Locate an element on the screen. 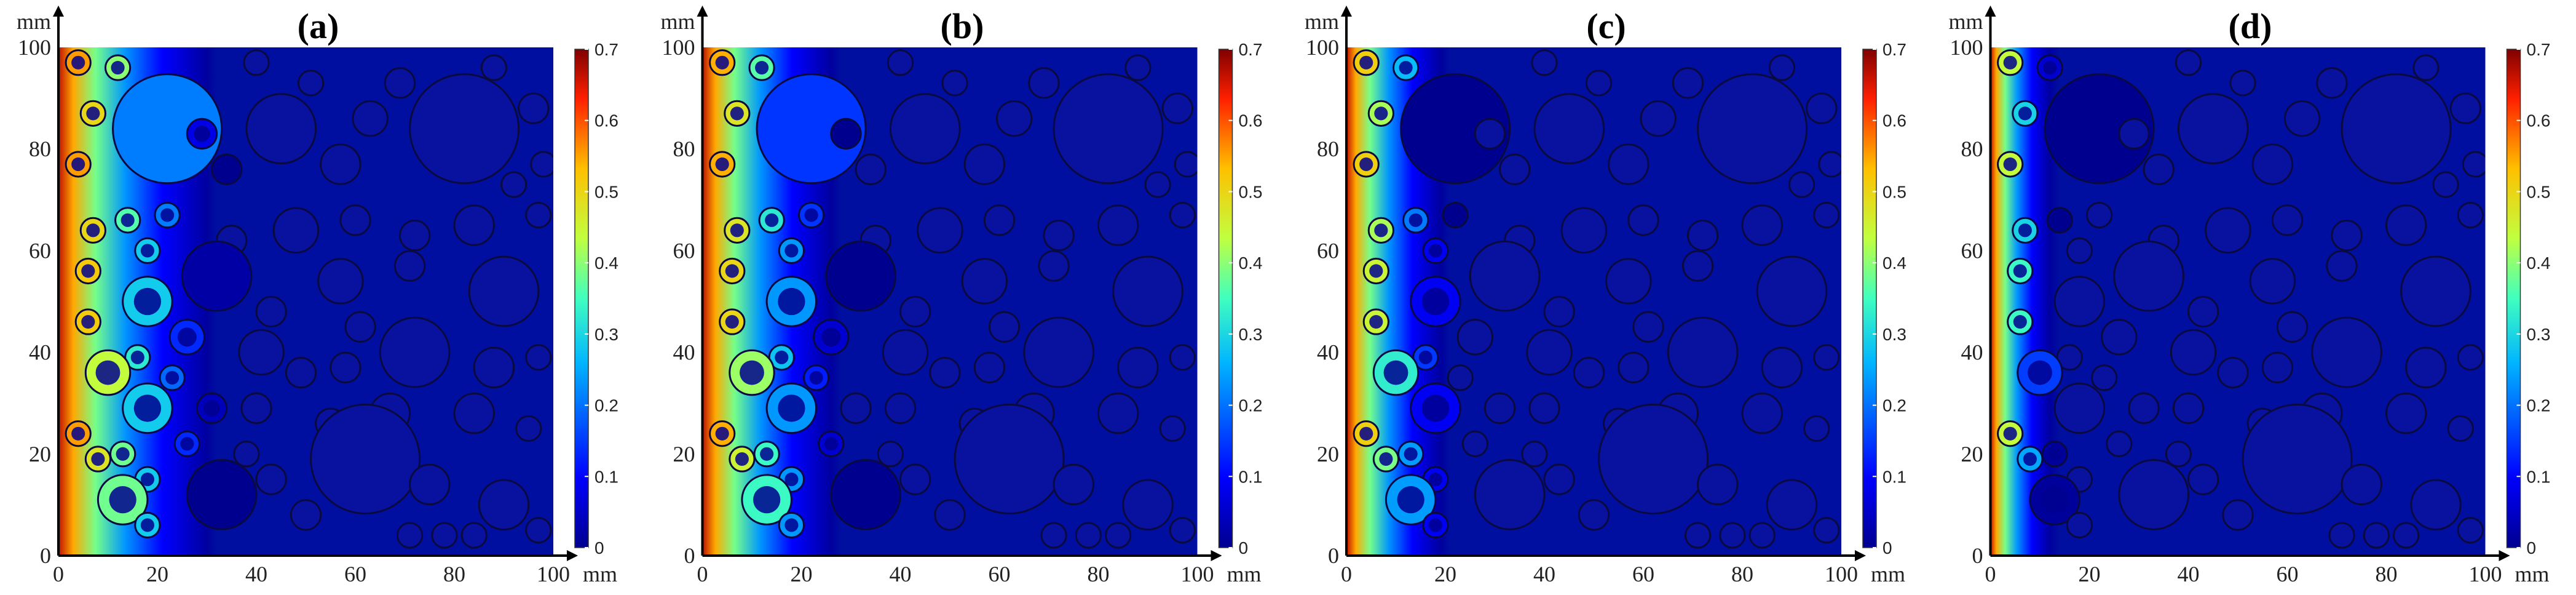 This screenshot has width=2576, height=595. x-tick-label: 40 is located at coordinates (2189, 574).